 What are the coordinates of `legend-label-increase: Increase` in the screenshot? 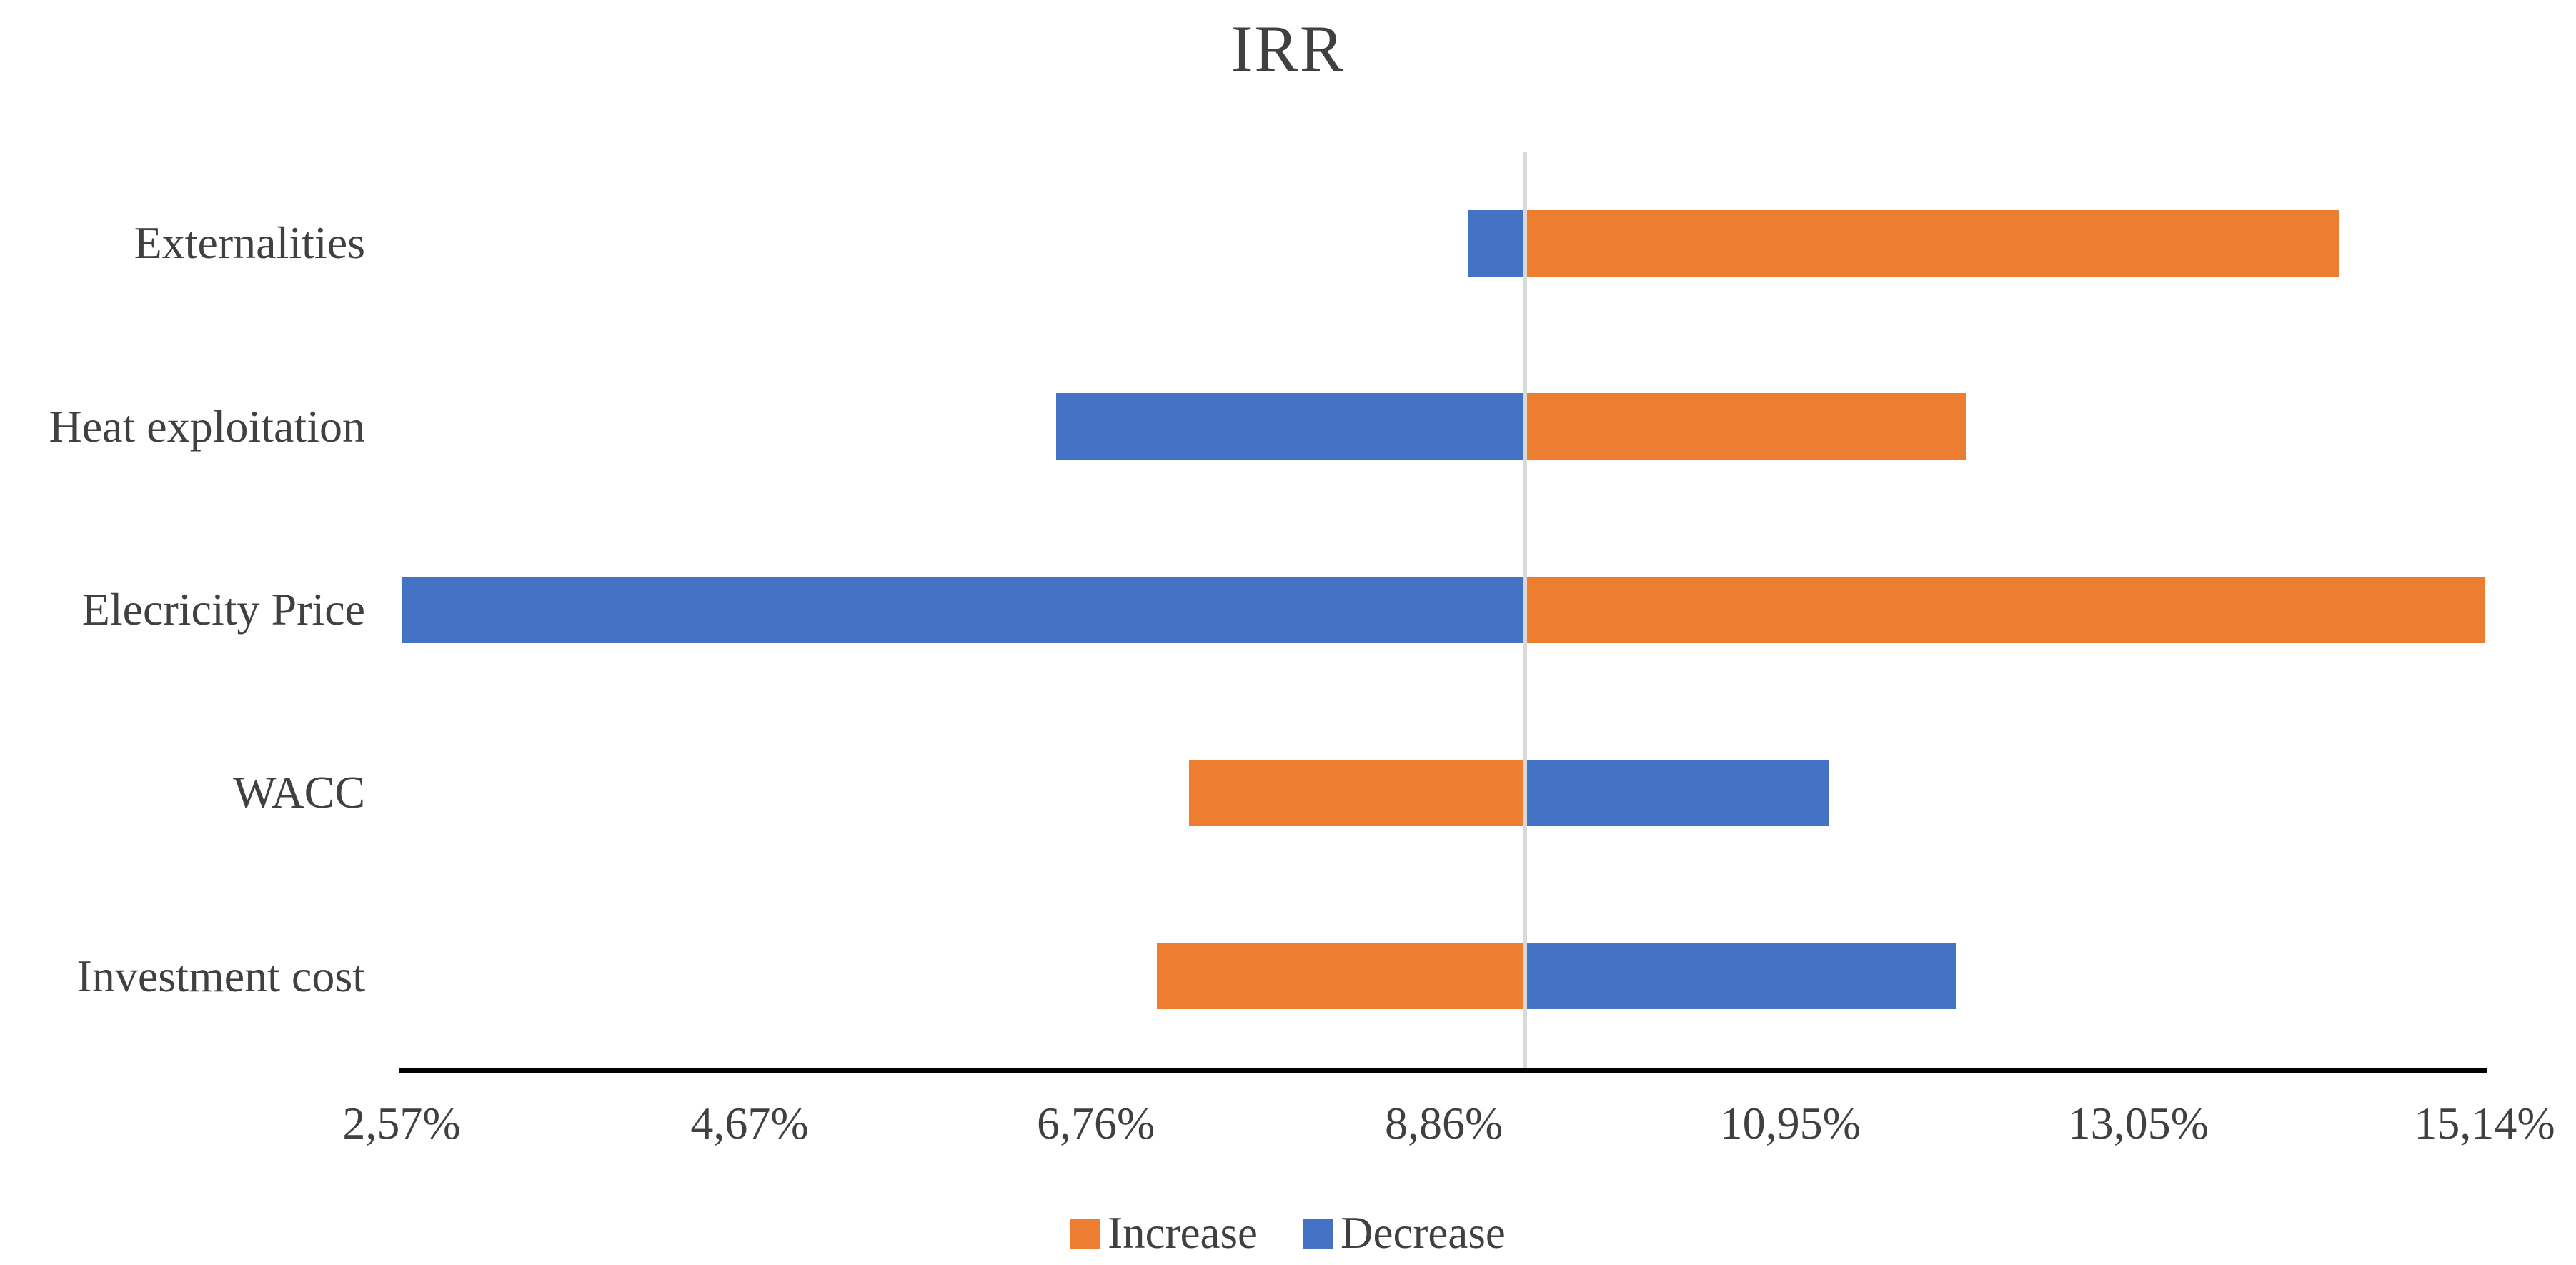 It's located at (1183, 1233).